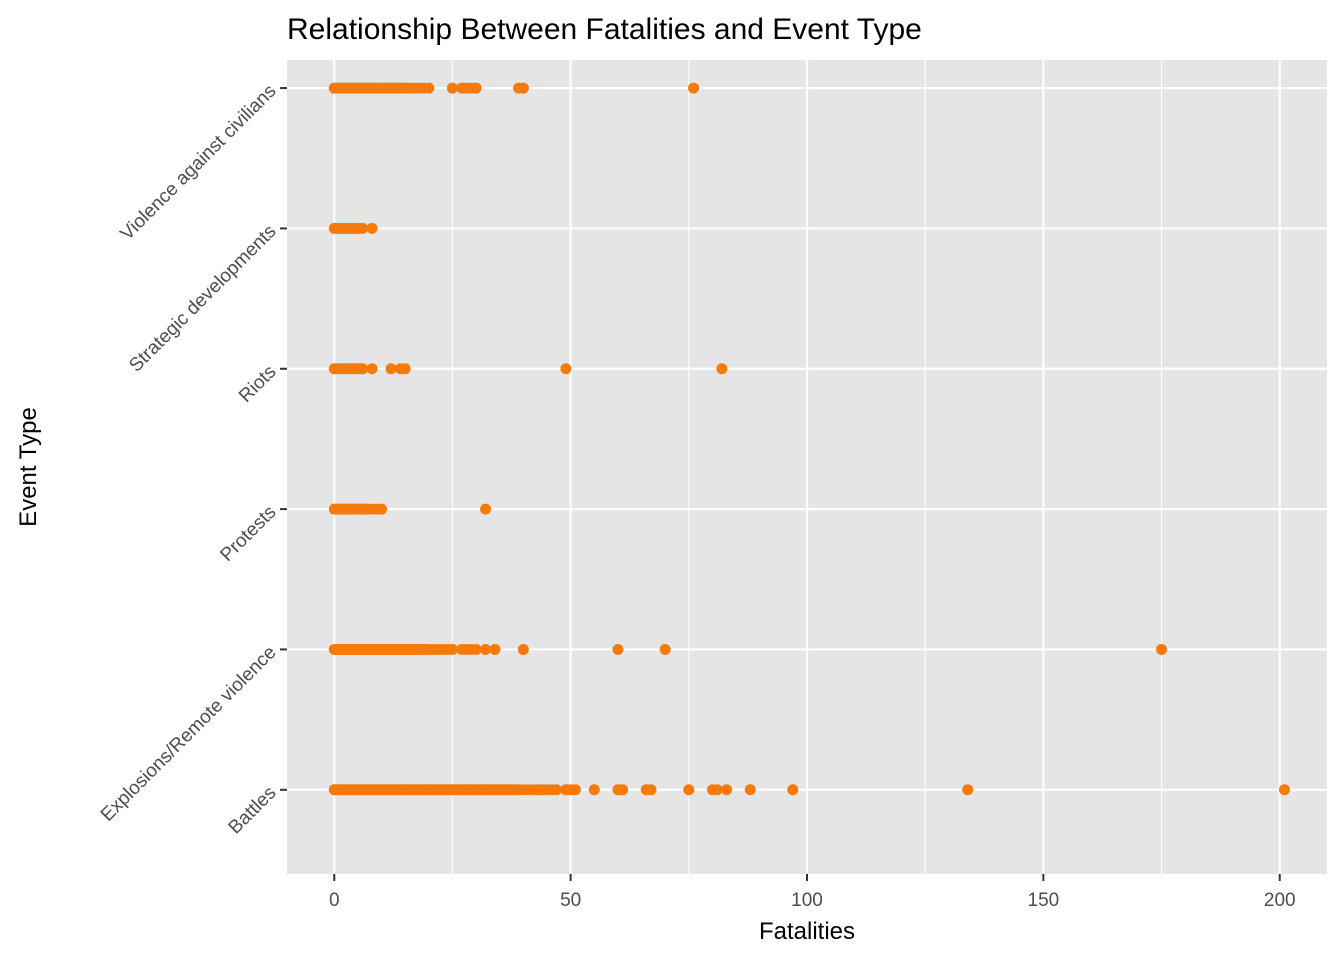  Describe the element at coordinates (1044, 900) in the screenshot. I see `x-tick-label: 150` at that location.